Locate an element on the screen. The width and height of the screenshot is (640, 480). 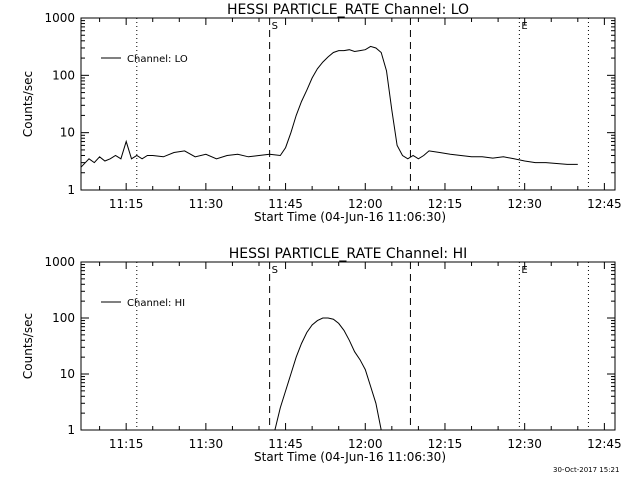
chart-title: HESSI PARTICLE_RATE Channel: LO is located at coordinates (348, 10).